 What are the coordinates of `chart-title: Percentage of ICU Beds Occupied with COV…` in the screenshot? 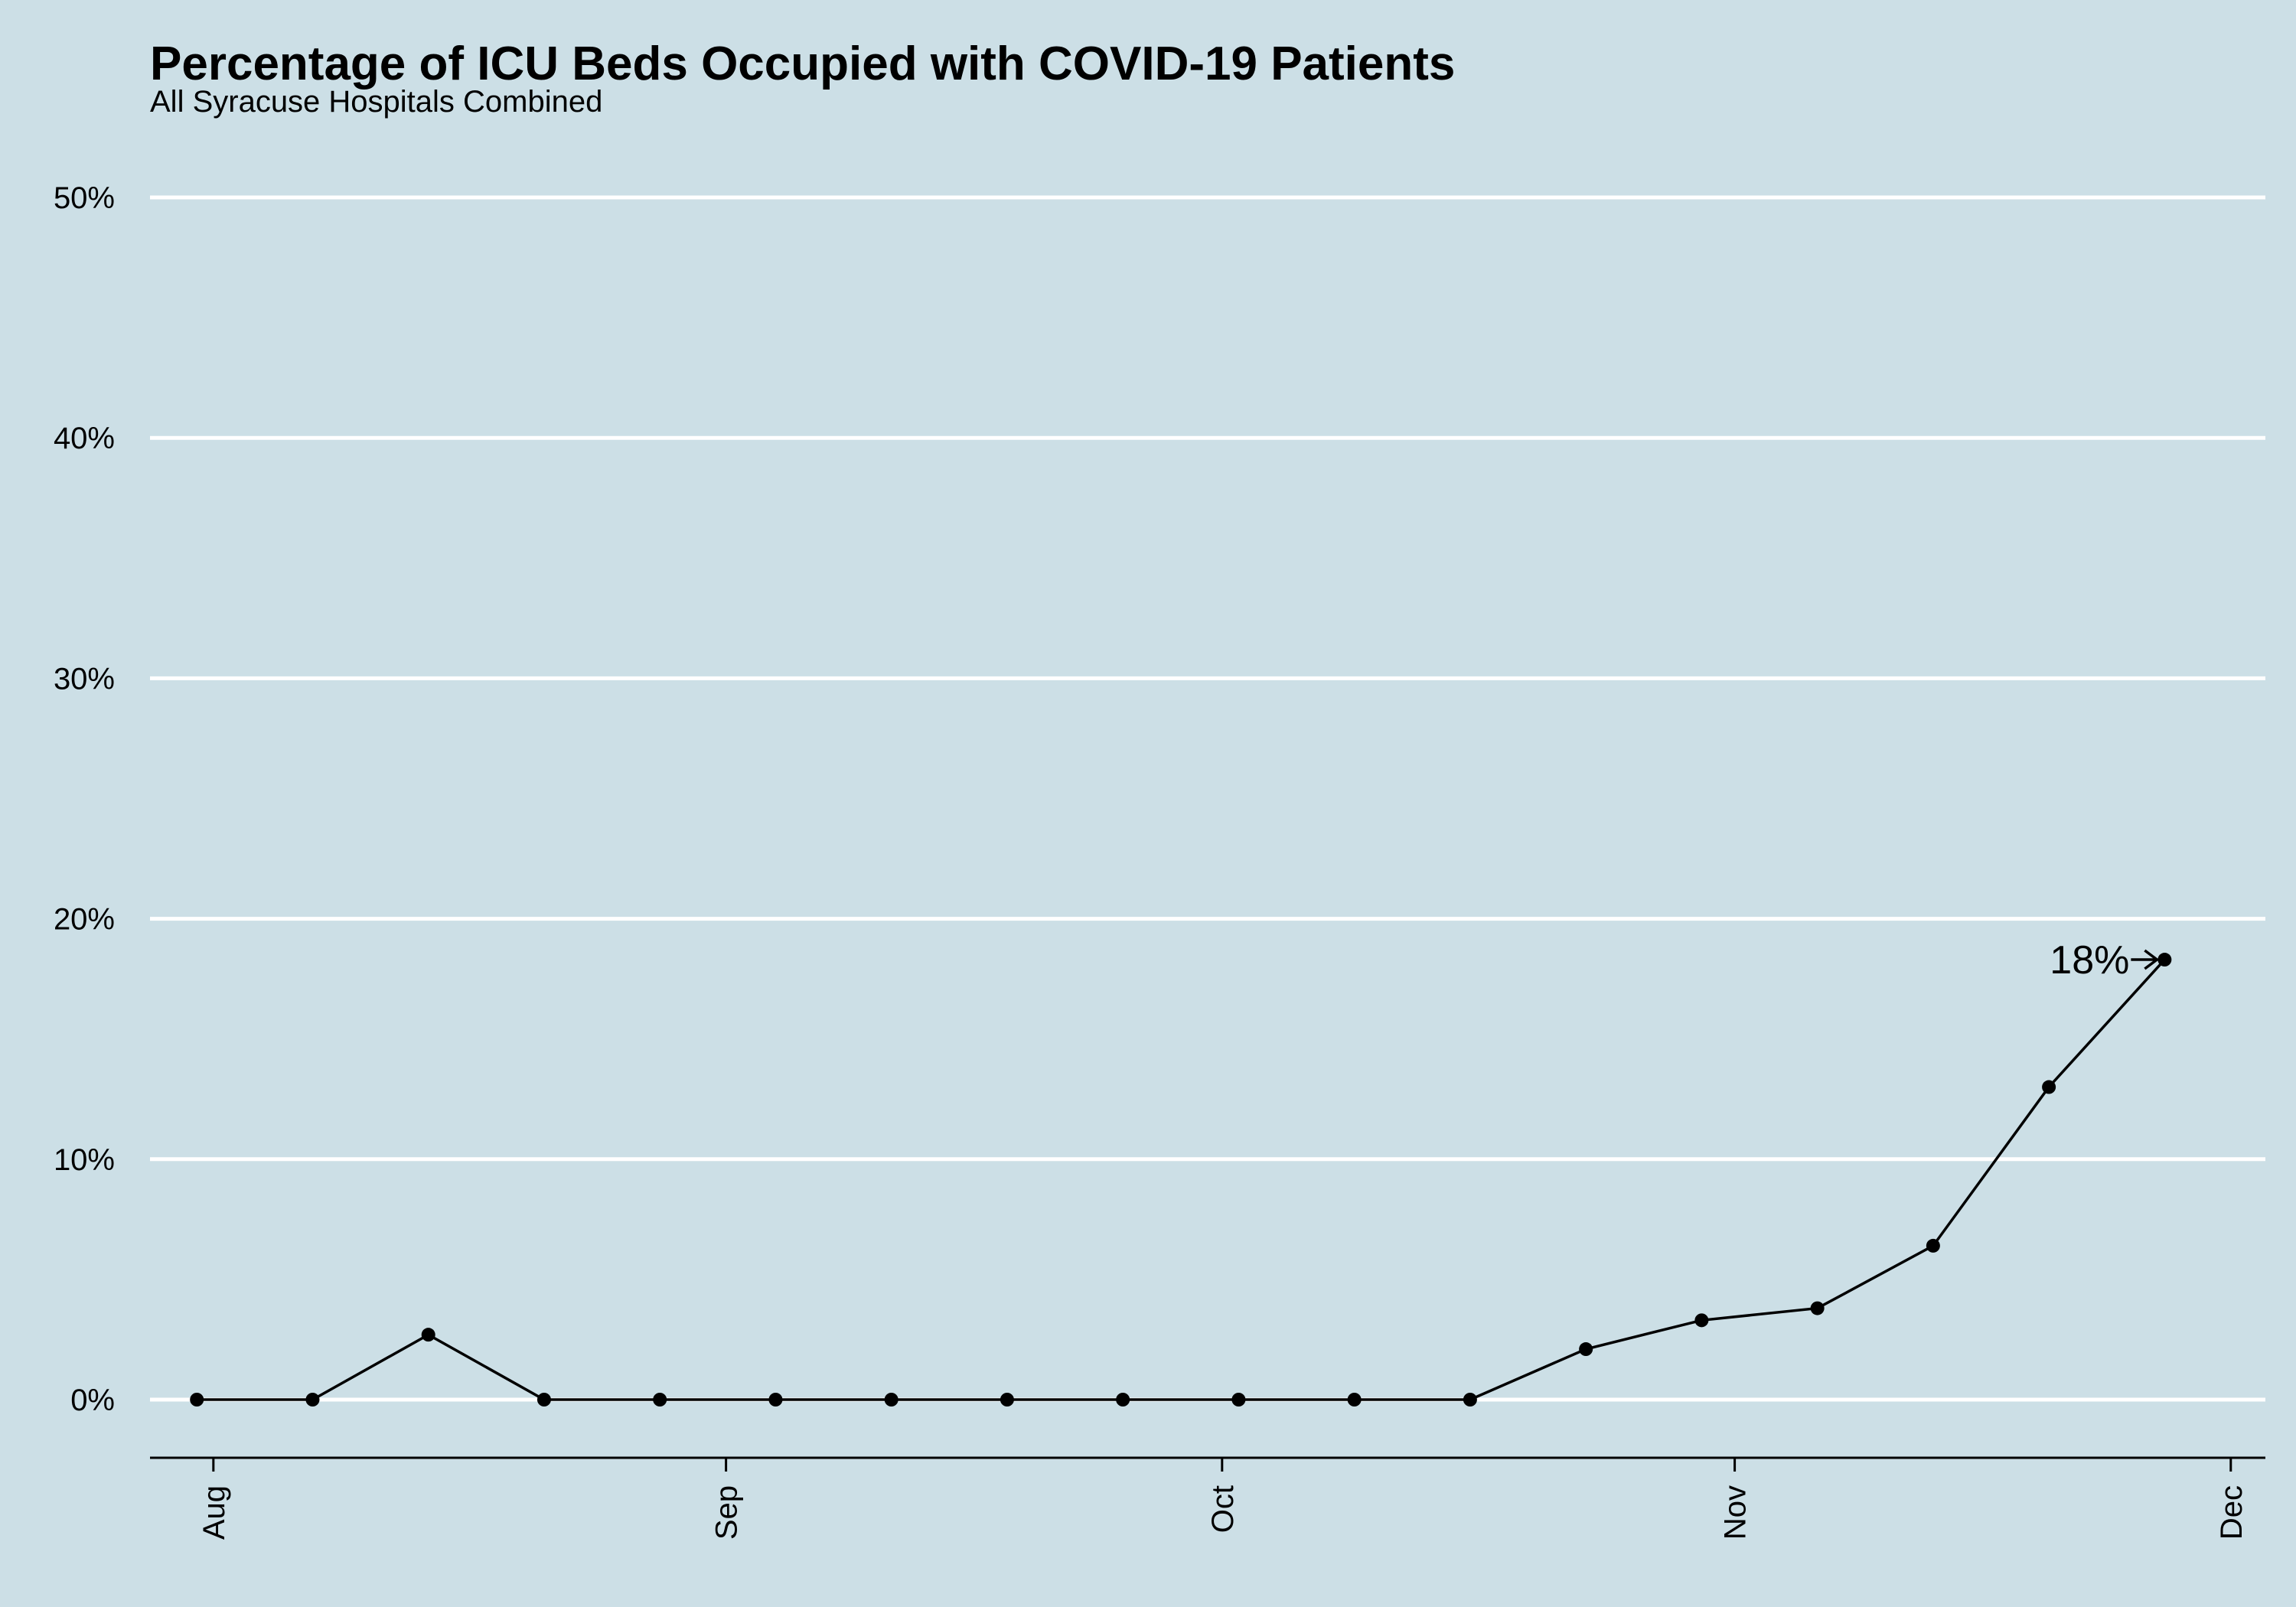 It's located at (802, 64).